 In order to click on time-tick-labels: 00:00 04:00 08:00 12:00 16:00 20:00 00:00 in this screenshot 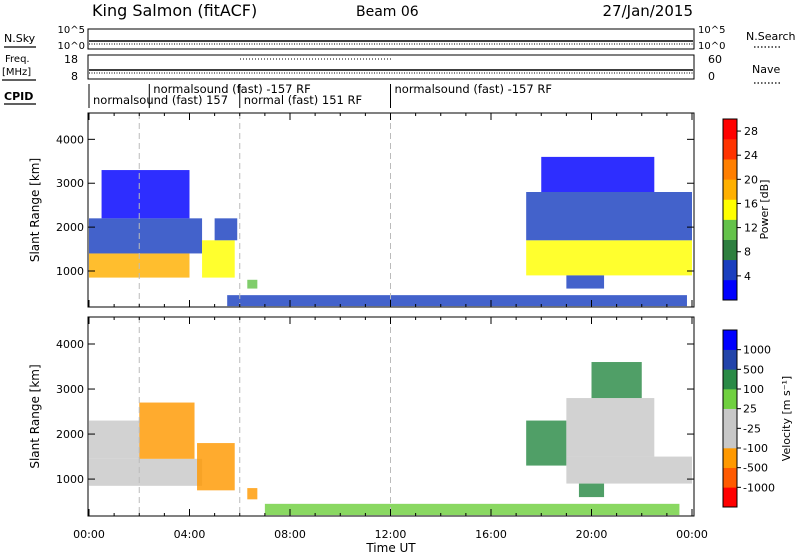, I will do `click(390, 534)`.